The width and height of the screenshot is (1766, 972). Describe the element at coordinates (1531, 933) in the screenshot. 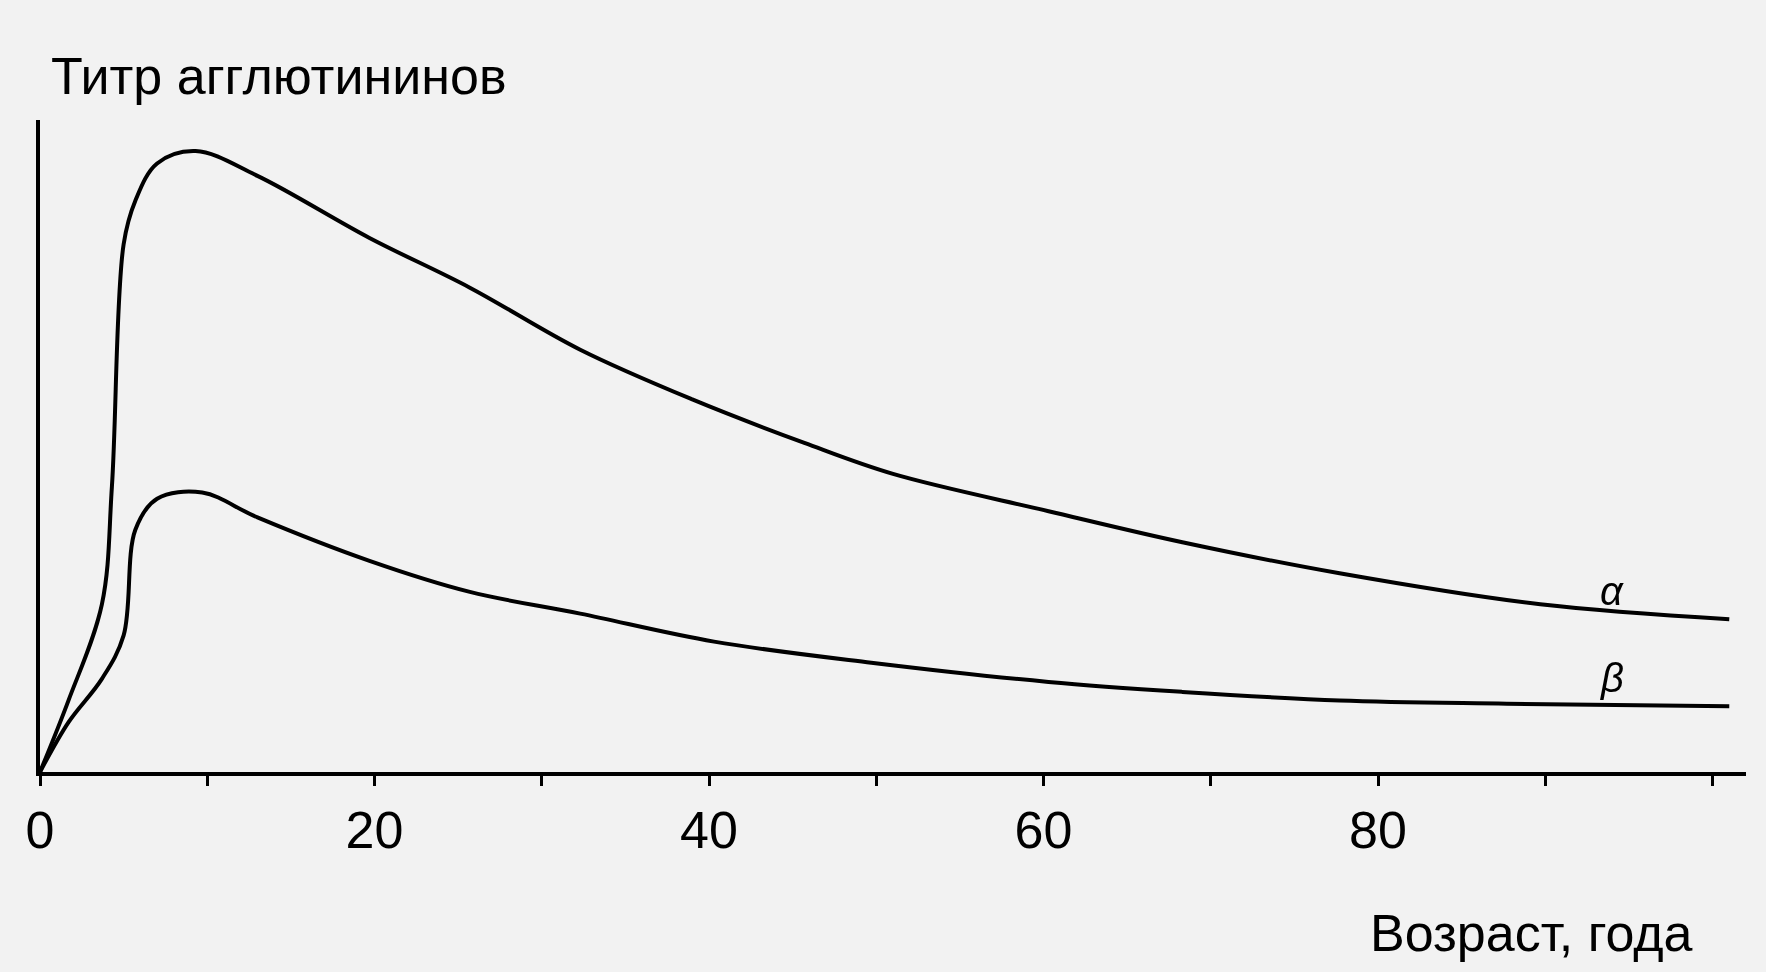

I see `x-axis-title: Возраст, года` at that location.